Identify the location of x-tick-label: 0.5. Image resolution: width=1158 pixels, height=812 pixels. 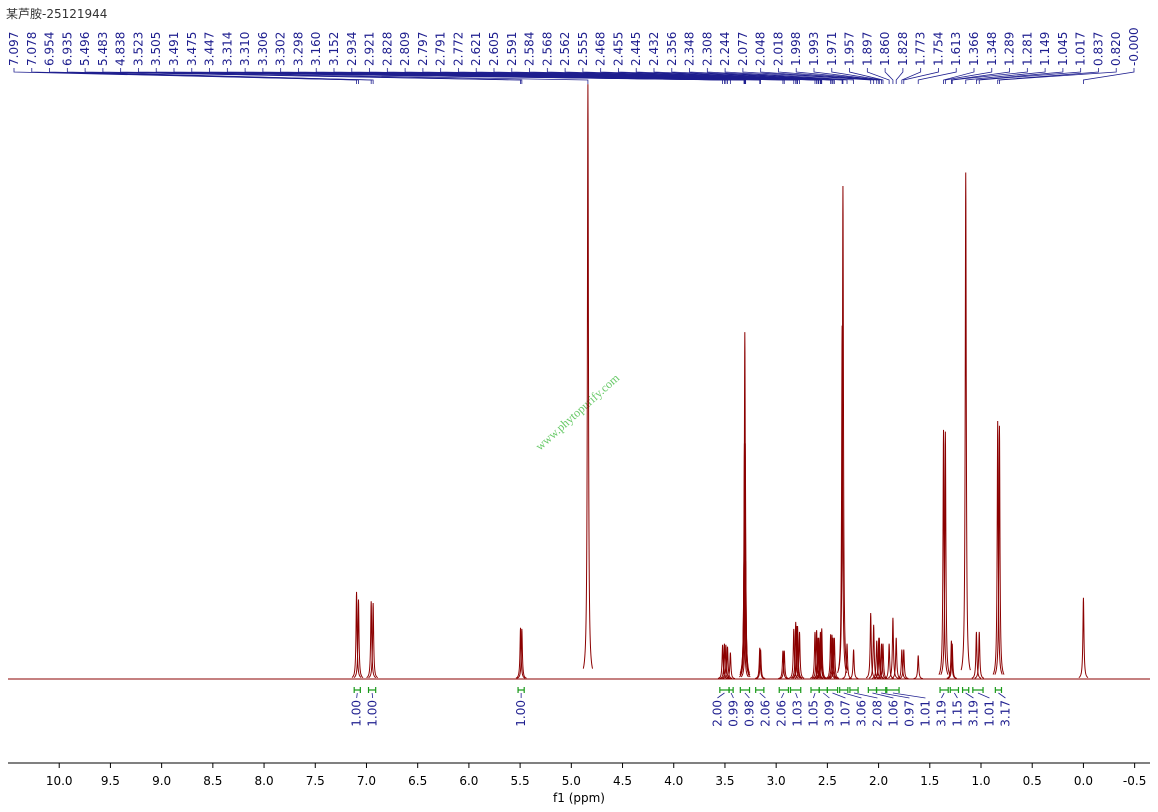
(1032, 781).